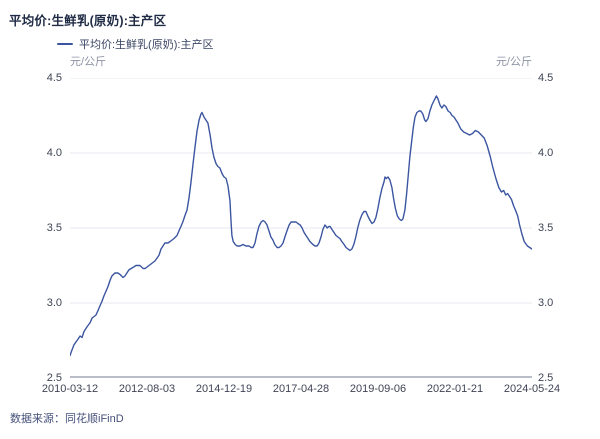 The height and width of the screenshot is (439, 600). I want to click on y-tick-label-left: 2.5, so click(54, 378).